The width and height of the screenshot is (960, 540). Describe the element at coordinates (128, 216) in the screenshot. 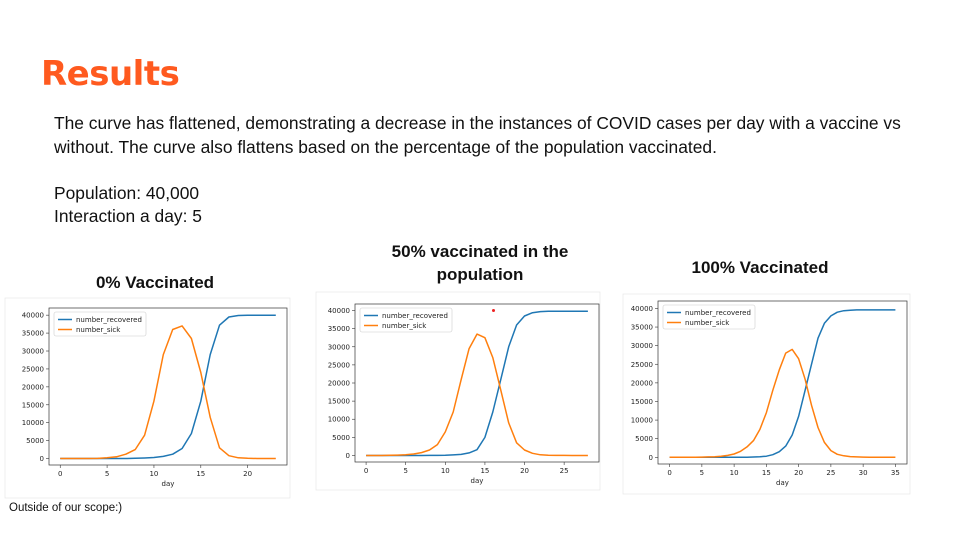

I see `interaction-text: Interaction a day: 5` at that location.